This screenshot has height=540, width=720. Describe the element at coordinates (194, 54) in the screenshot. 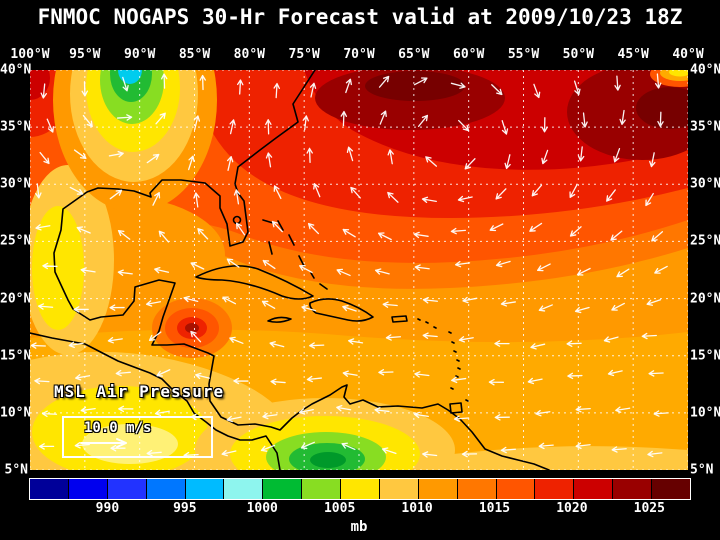

I see `lon-tick-label: 85°W` at that location.